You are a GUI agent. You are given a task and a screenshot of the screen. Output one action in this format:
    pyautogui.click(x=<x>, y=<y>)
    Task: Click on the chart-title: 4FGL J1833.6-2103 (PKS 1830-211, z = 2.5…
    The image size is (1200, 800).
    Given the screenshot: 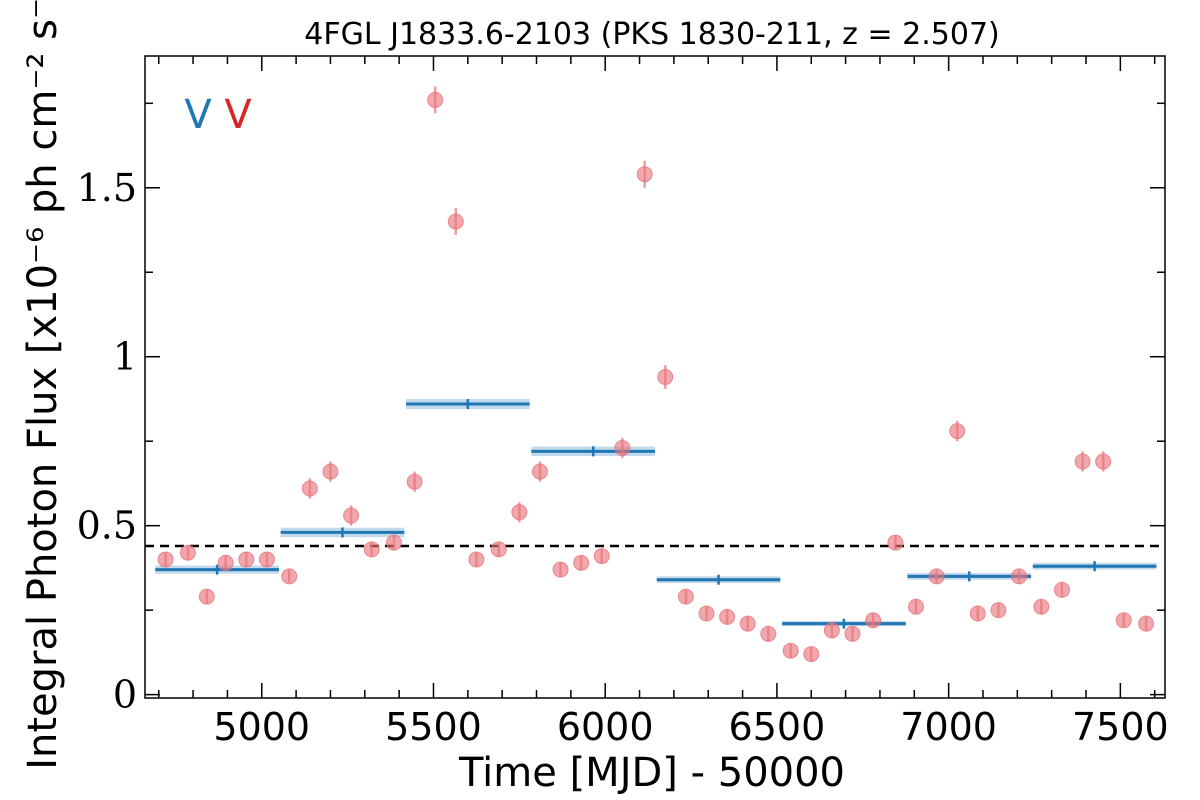 What is the action you would take?
    pyautogui.click(x=651, y=34)
    